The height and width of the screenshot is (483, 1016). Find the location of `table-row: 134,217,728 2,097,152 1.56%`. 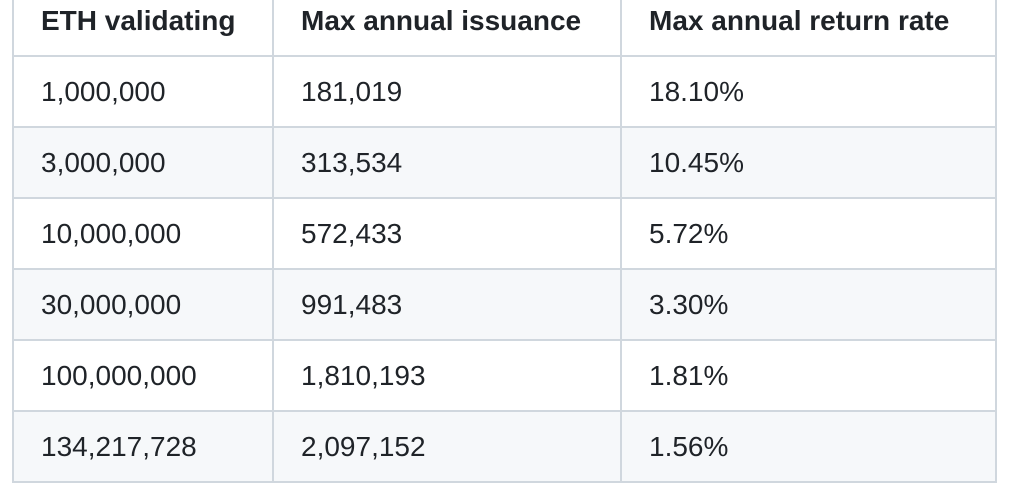

table-row: 134,217,728 2,097,152 1.56% is located at coordinates (504, 446).